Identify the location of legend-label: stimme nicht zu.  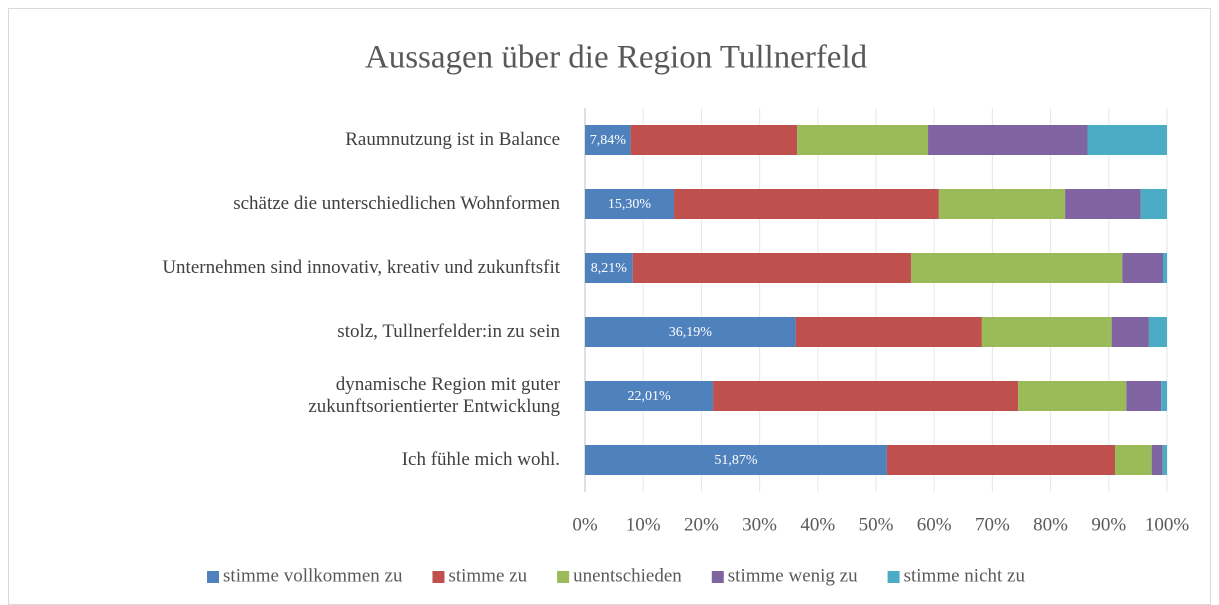
(965, 575).